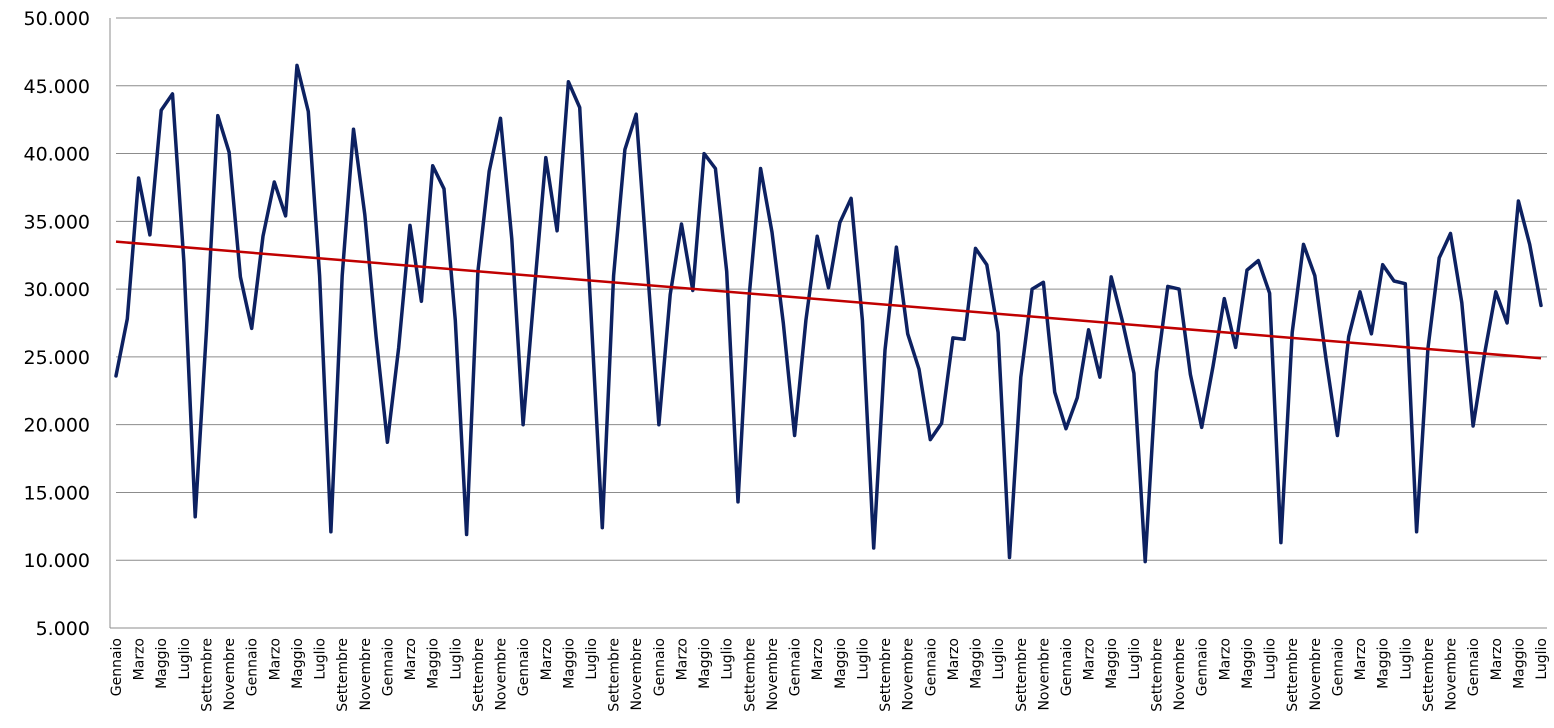  I want to click on y-tick-label: 35.000, so click(57, 222).